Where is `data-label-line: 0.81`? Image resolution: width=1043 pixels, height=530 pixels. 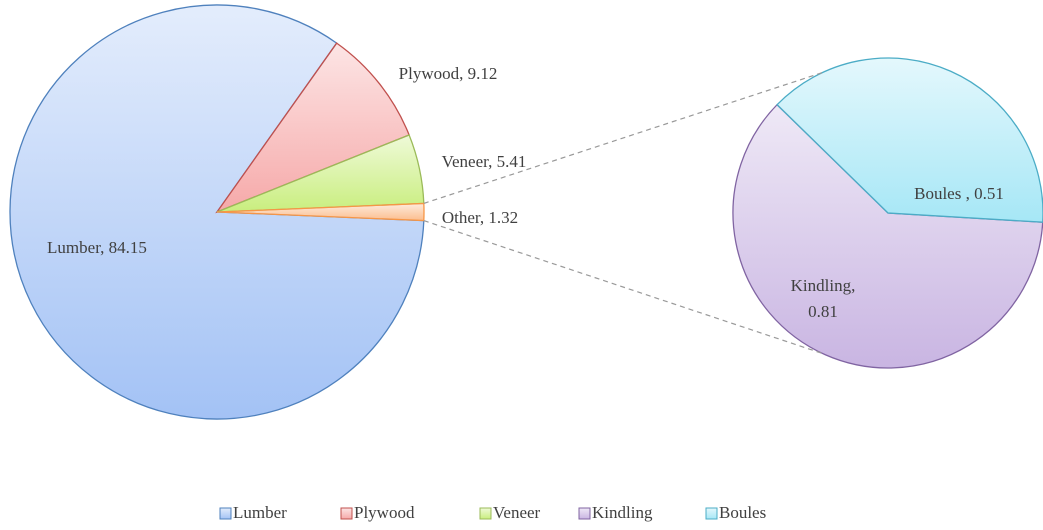 data-label-line: 0.81 is located at coordinates (823, 311).